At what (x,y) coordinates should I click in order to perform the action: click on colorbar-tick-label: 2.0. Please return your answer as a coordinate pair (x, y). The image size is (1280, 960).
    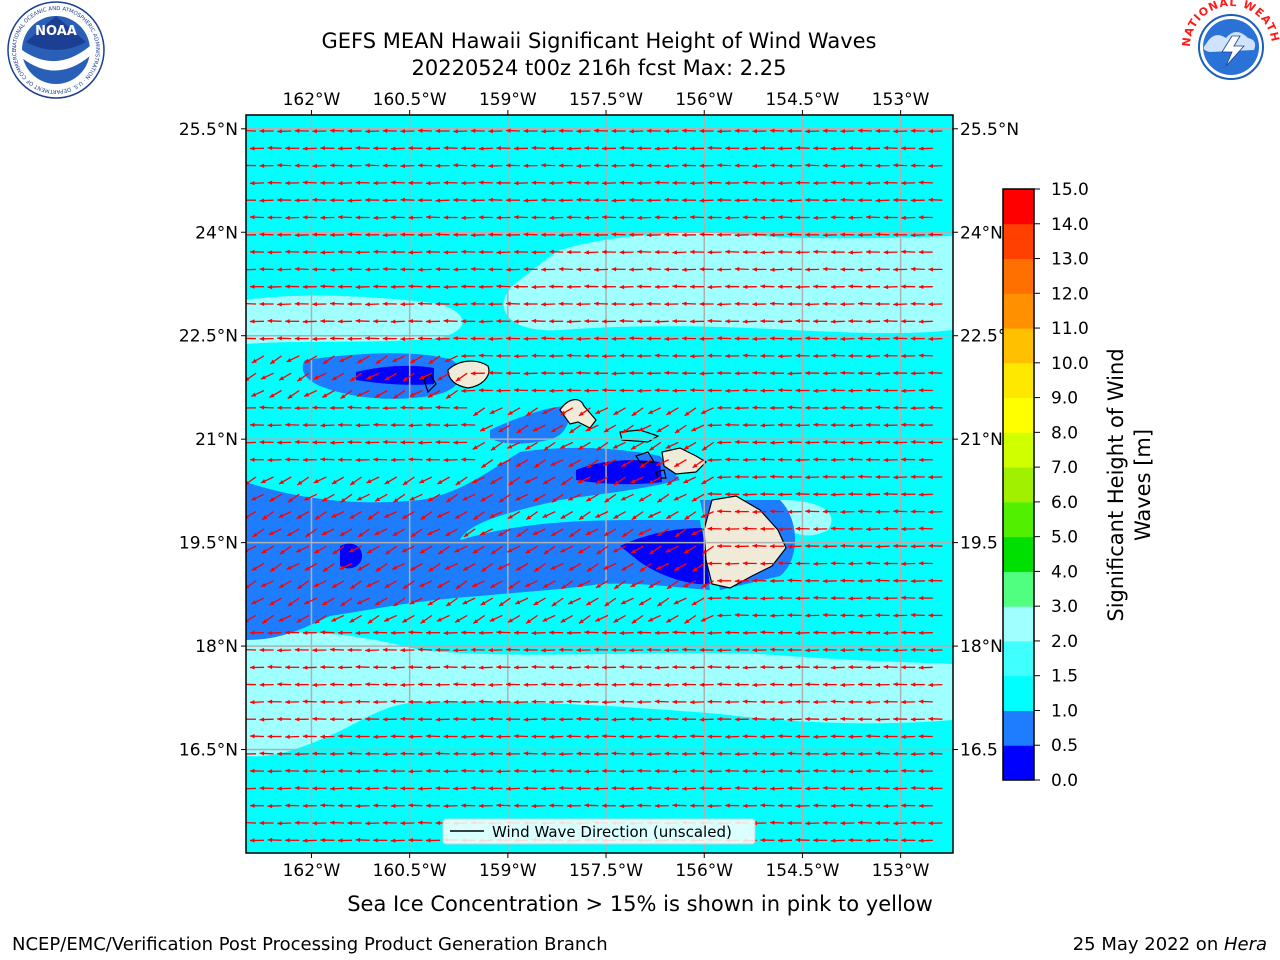
    Looking at the image, I should click on (1064, 642).